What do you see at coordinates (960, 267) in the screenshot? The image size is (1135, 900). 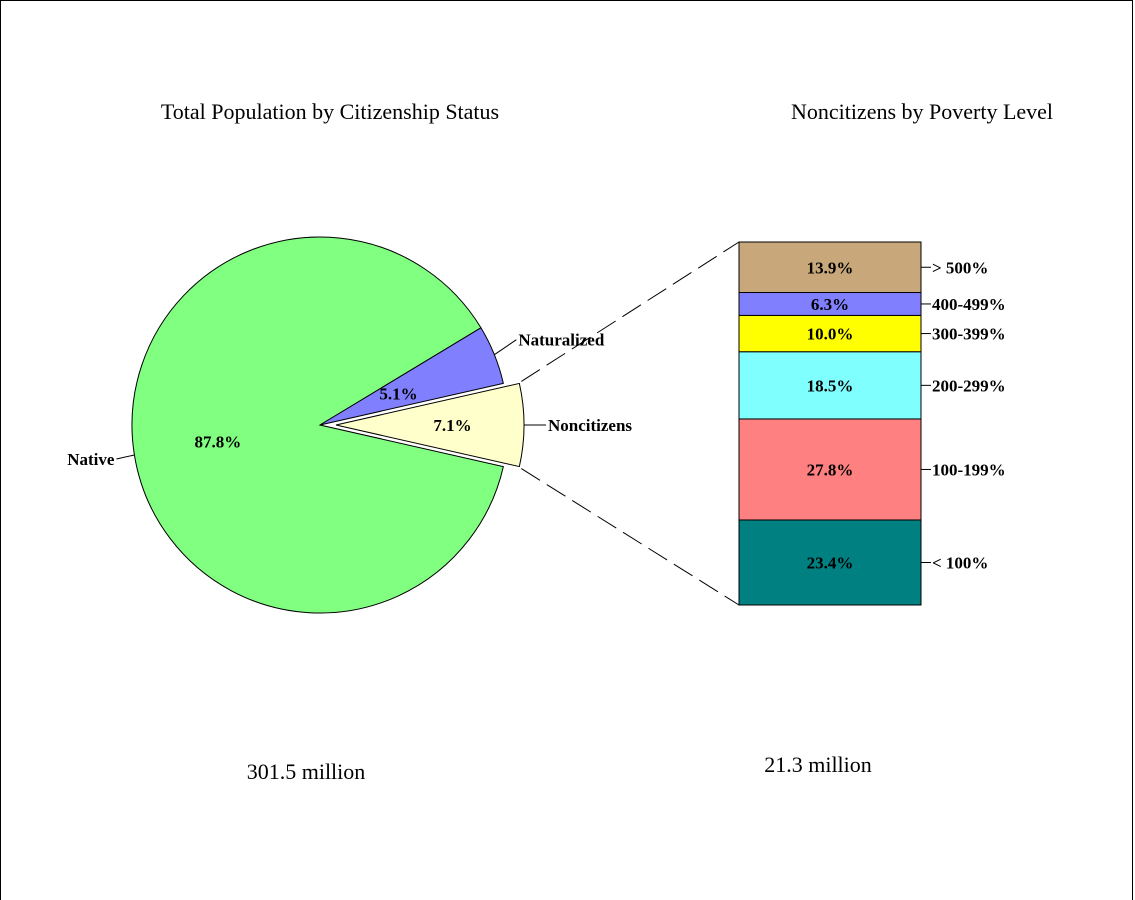 I see `bar-category-label-500: > 500%` at bounding box center [960, 267].